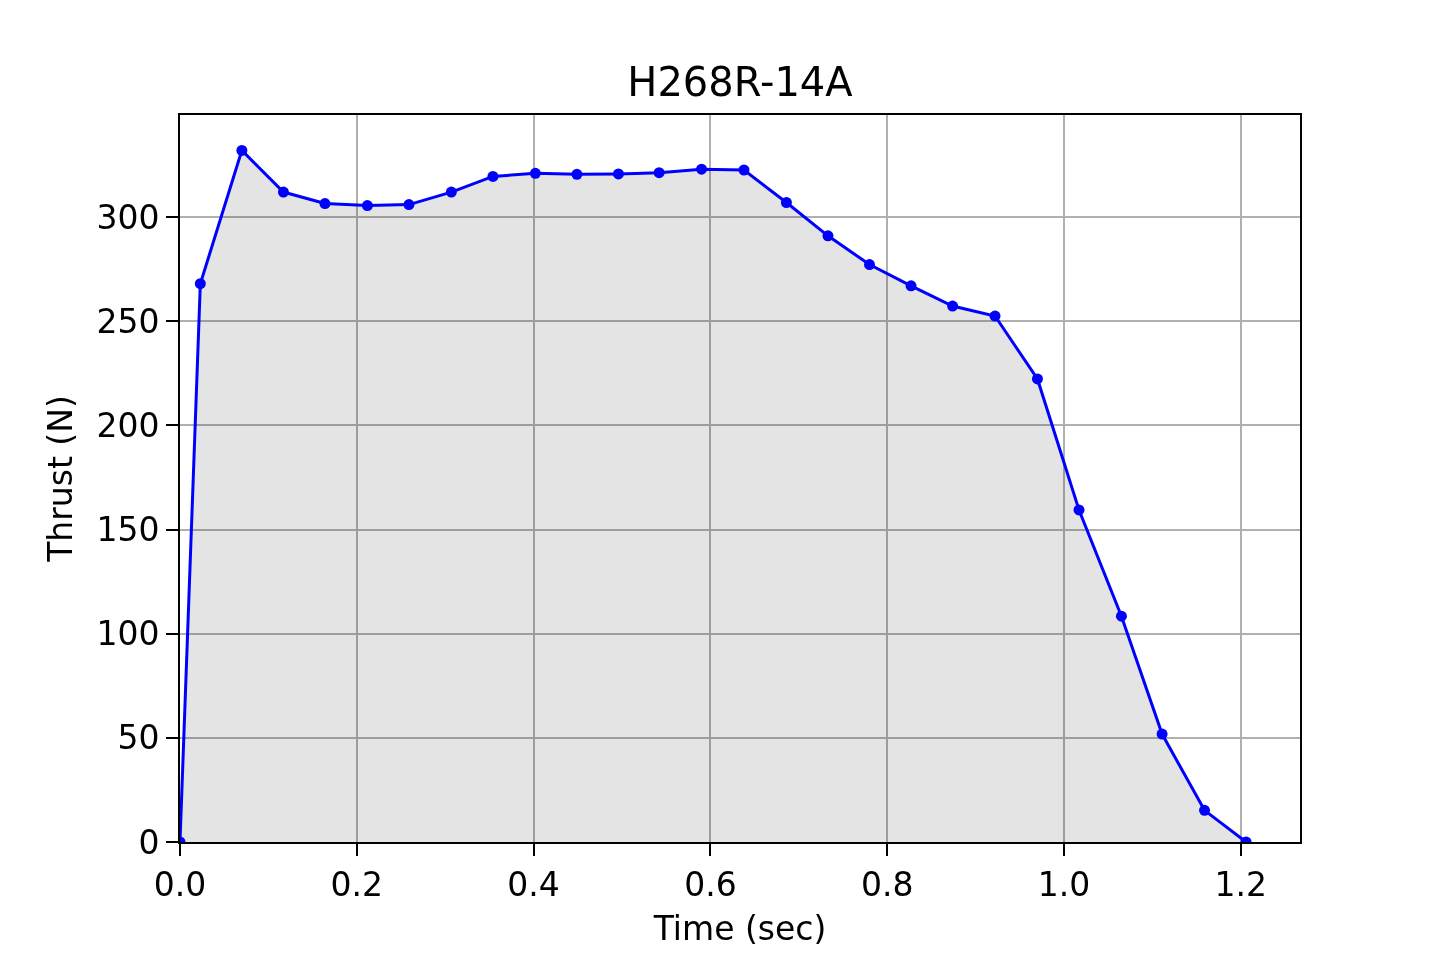 The height and width of the screenshot is (963, 1445). Describe the element at coordinates (739, 928) in the screenshot. I see `x-axis-title: Time (sec)` at that location.